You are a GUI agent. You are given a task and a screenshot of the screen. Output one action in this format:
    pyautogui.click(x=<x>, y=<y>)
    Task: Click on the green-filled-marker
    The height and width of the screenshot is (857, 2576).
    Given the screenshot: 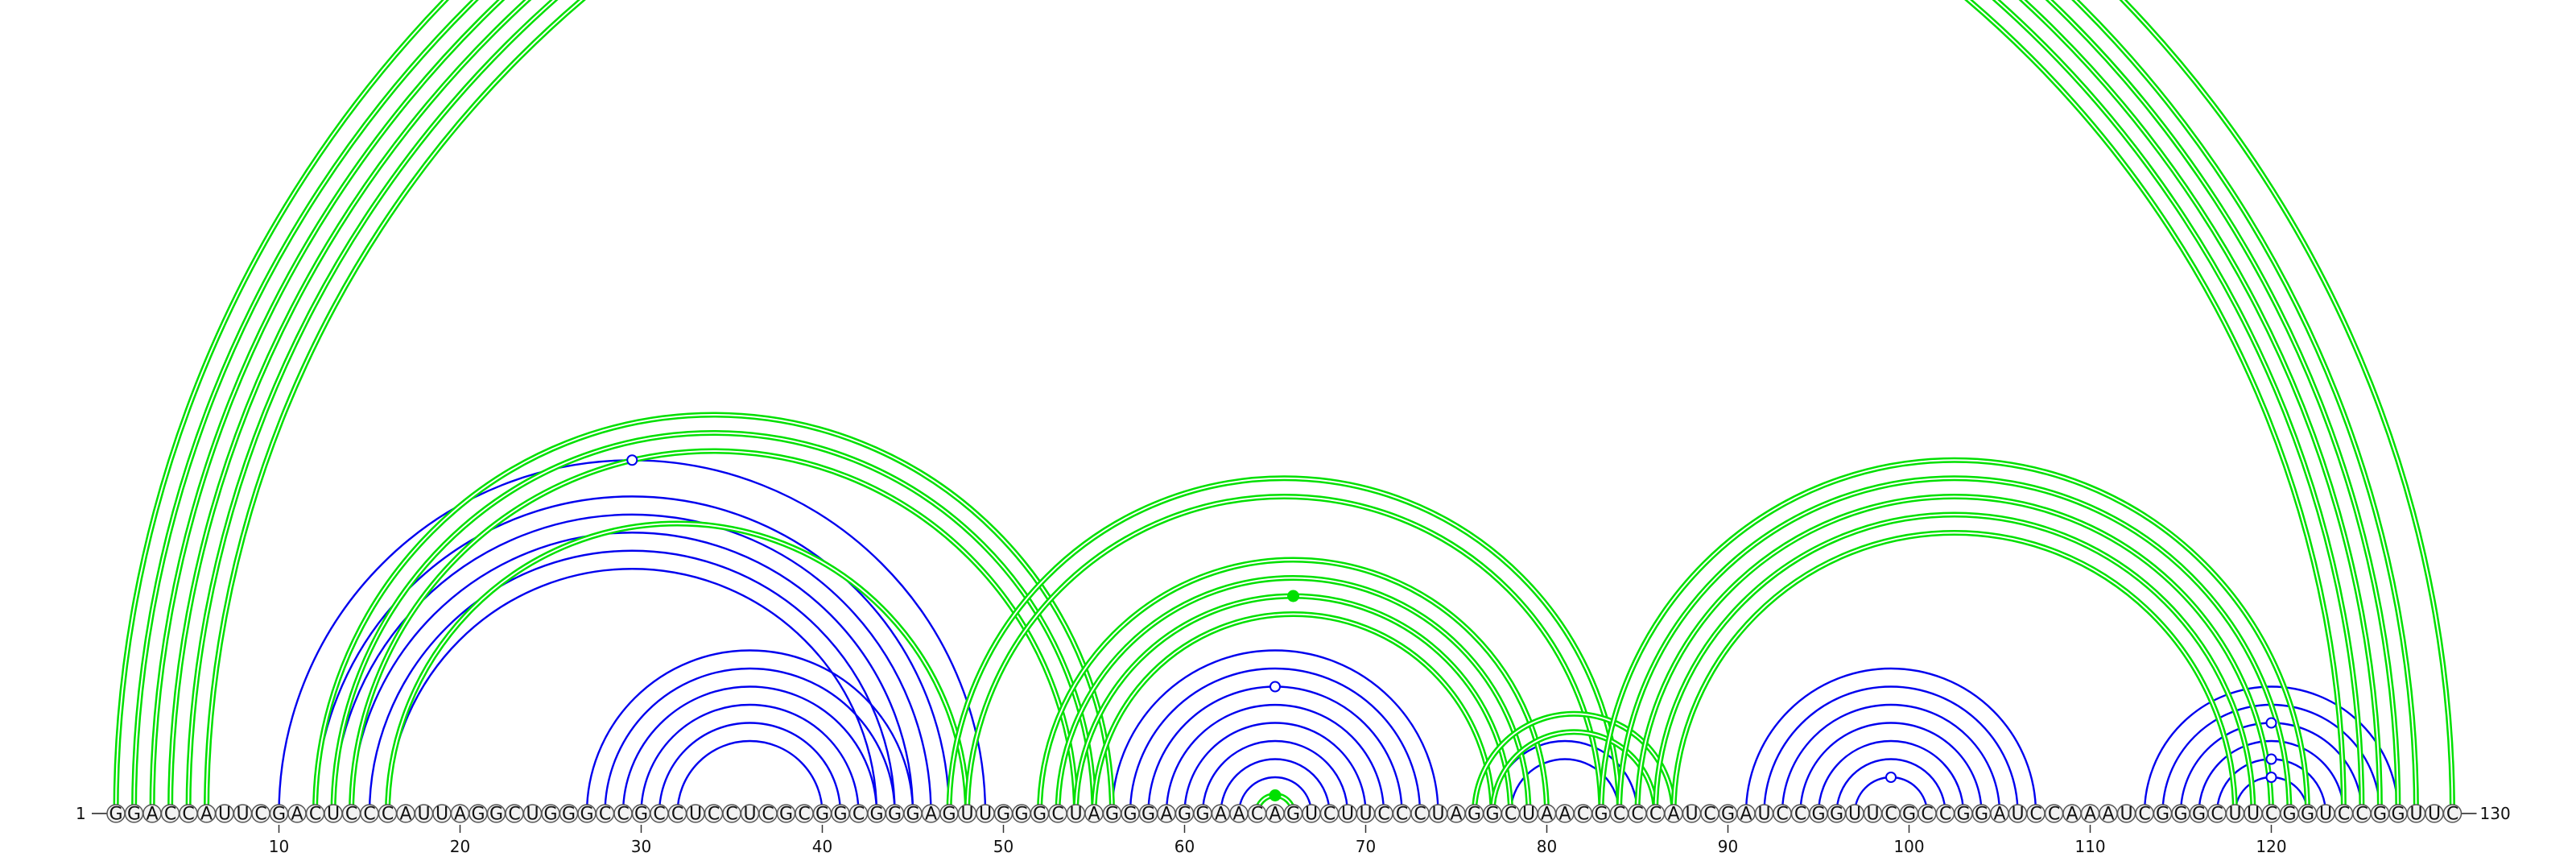 What is the action you would take?
    pyautogui.click(x=1275, y=795)
    